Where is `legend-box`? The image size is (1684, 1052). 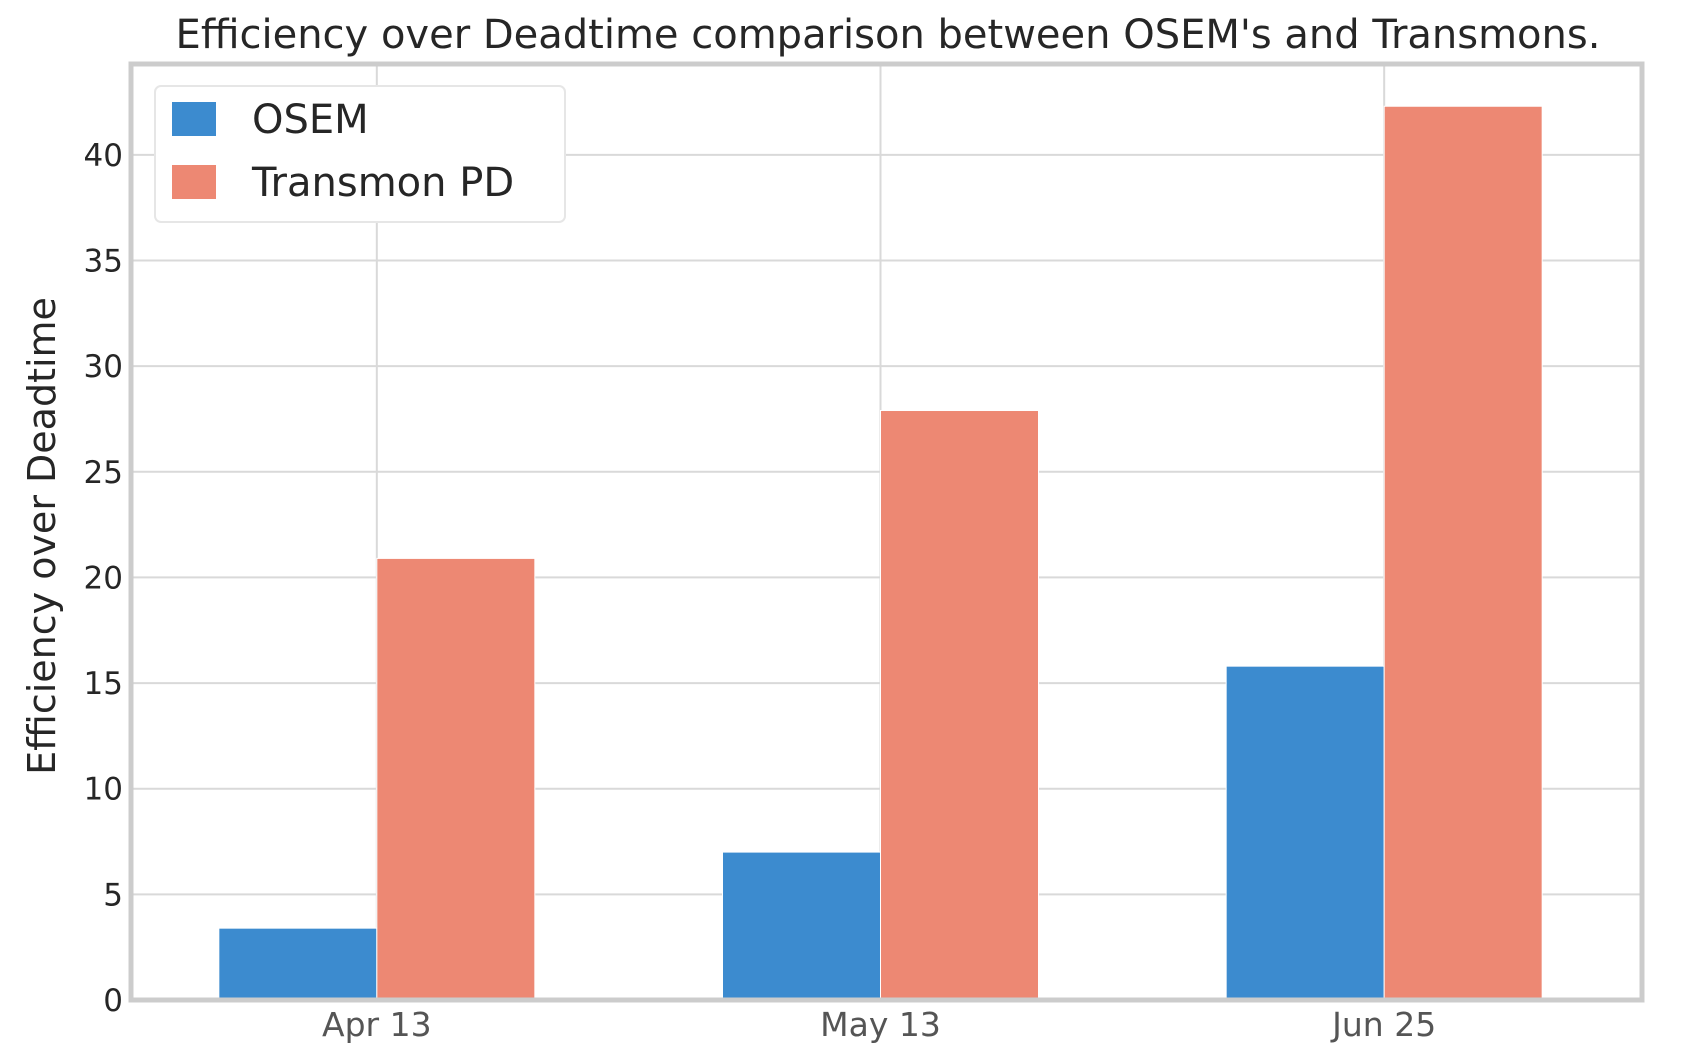
legend-box is located at coordinates (360, 154).